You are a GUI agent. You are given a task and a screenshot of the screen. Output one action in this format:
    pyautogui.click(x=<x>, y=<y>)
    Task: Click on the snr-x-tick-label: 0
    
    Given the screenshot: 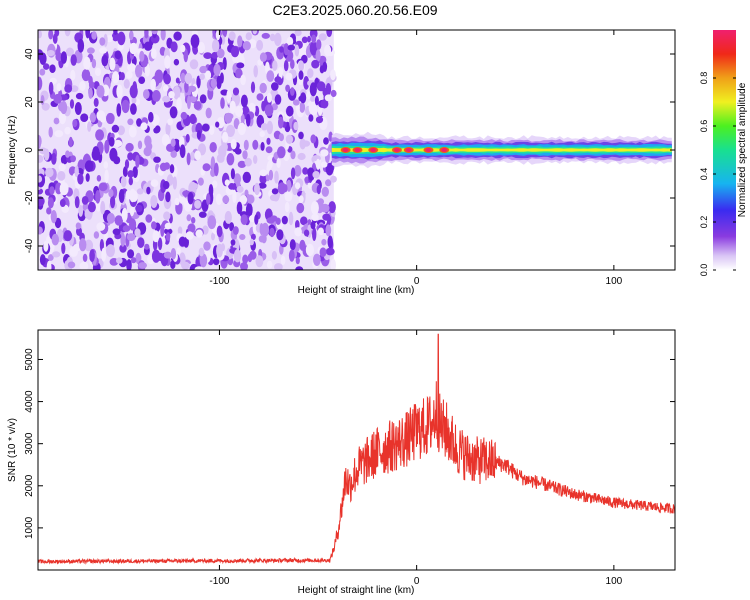 What is the action you would take?
    pyautogui.click(x=417, y=581)
    